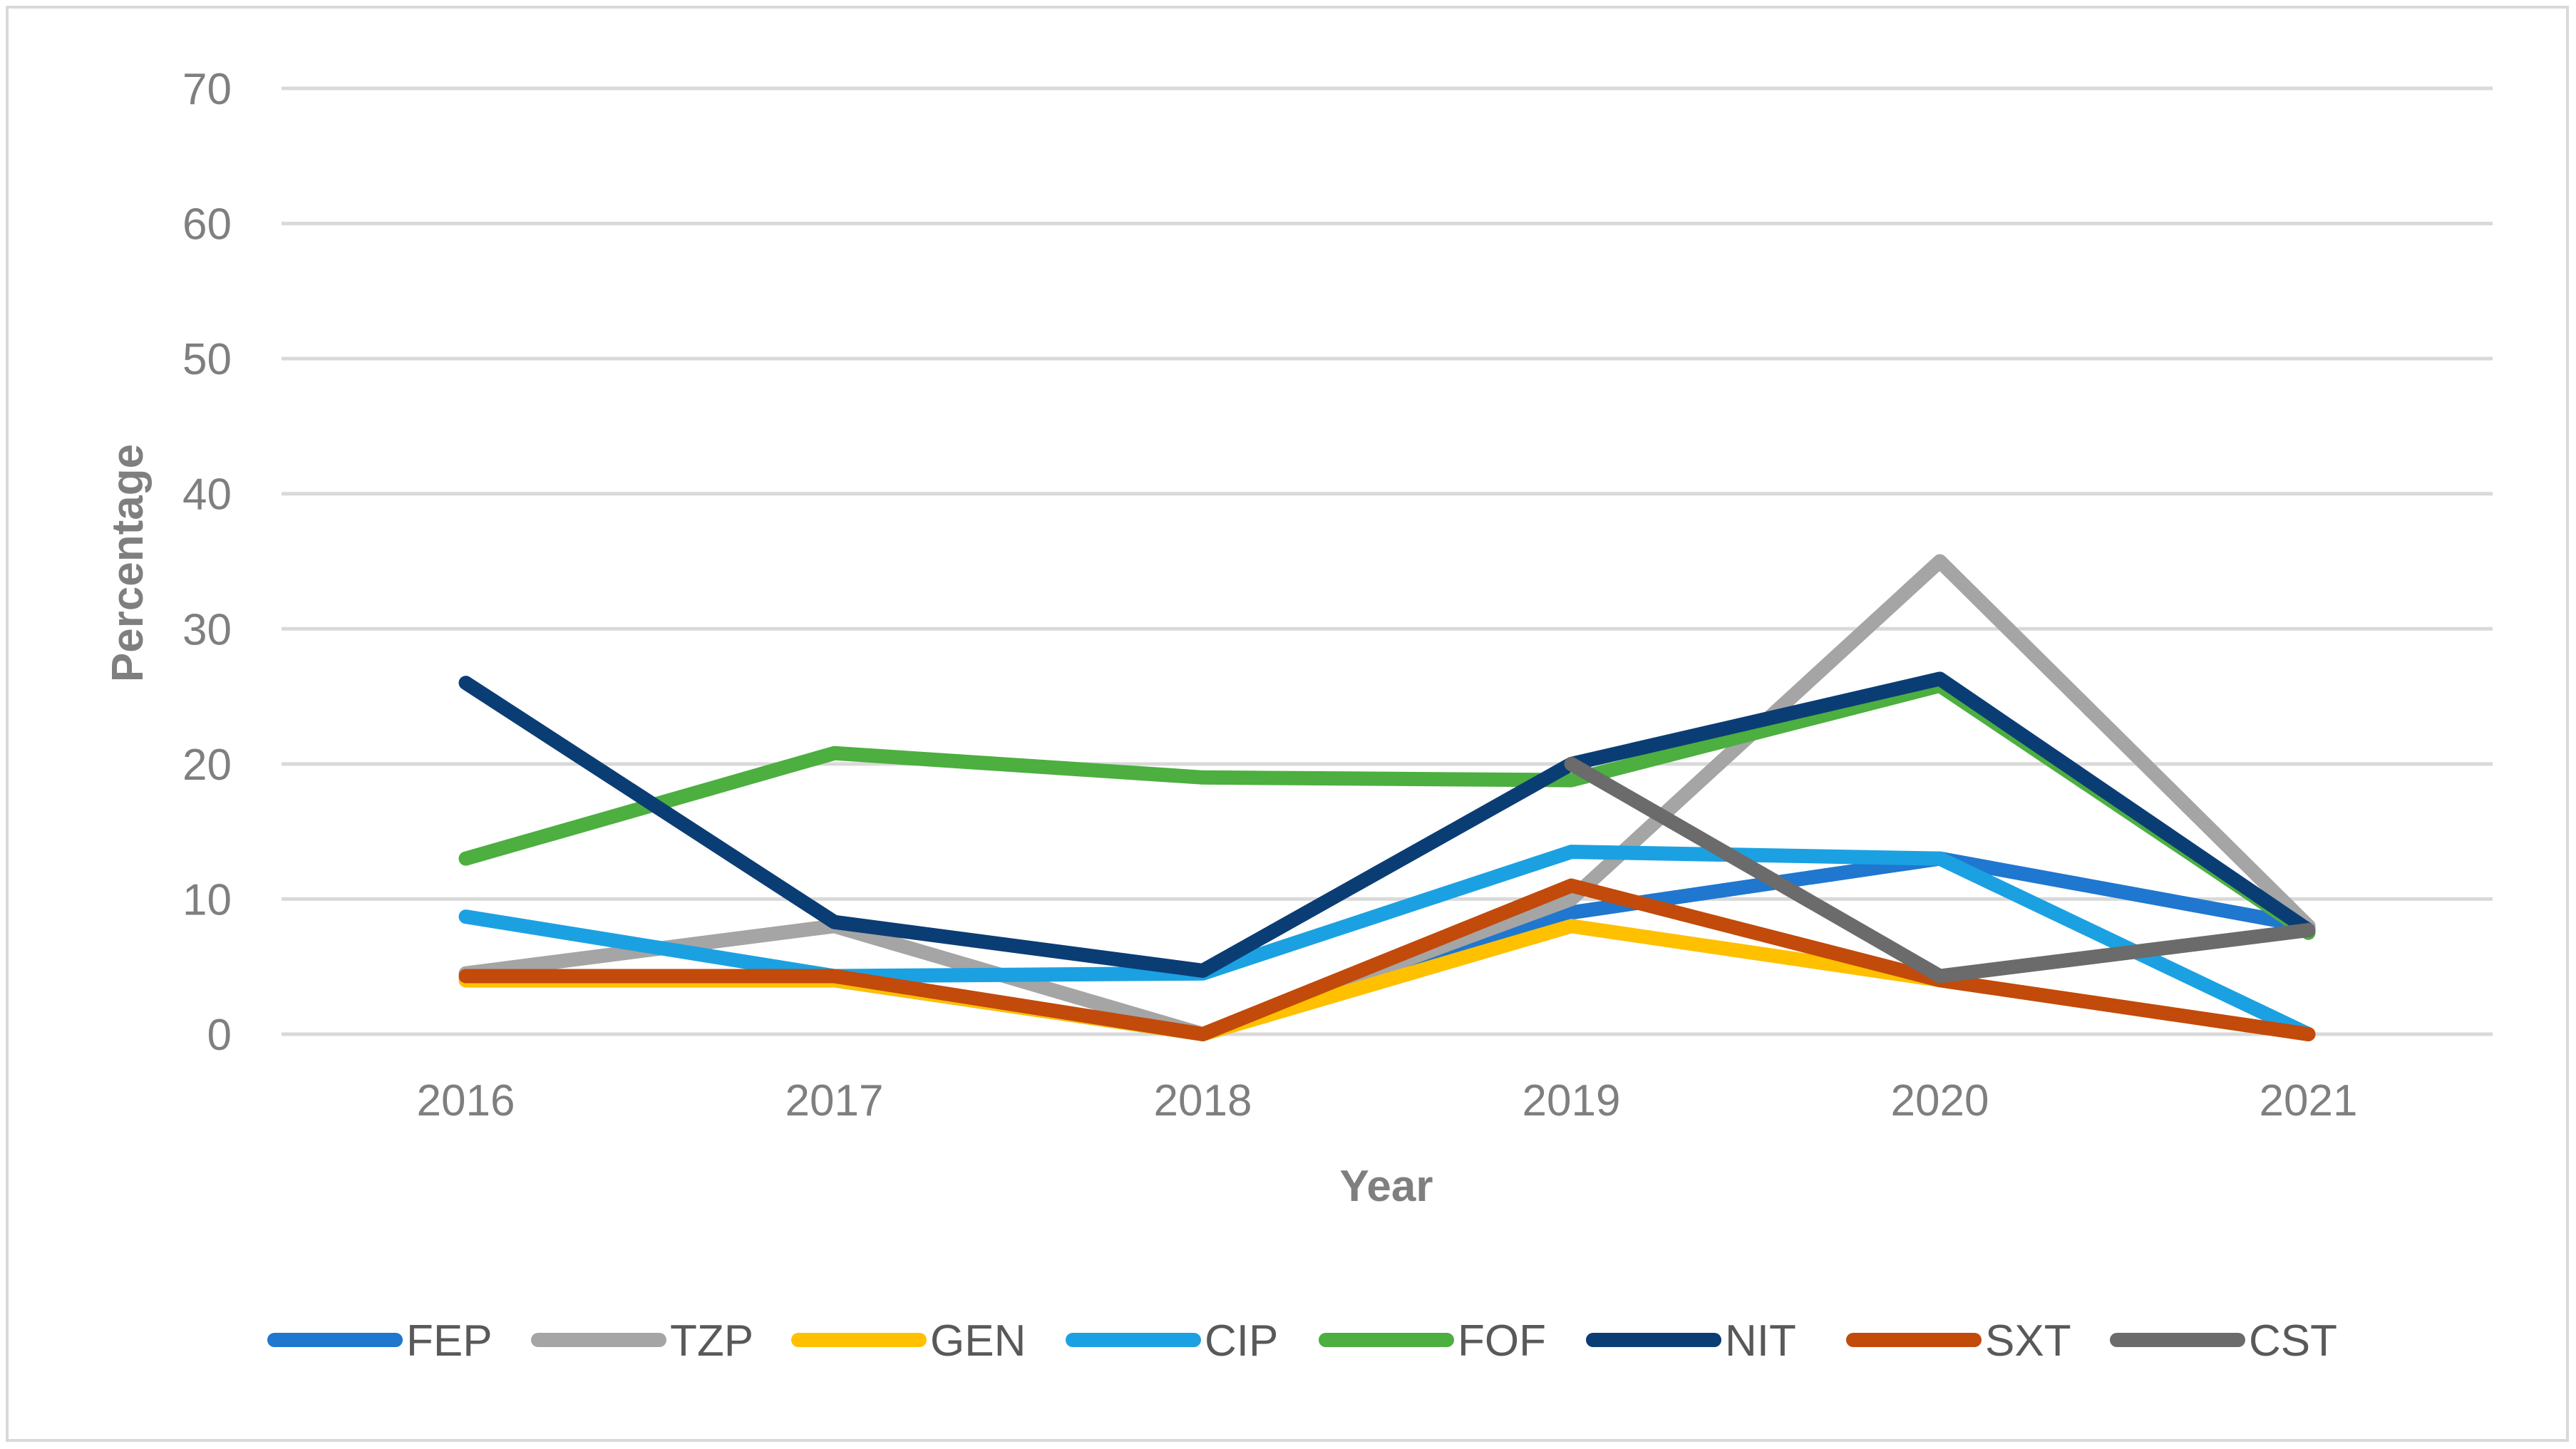 The width and height of the screenshot is (2576, 1449). I want to click on x-tick-label: 2017, so click(834, 1100).